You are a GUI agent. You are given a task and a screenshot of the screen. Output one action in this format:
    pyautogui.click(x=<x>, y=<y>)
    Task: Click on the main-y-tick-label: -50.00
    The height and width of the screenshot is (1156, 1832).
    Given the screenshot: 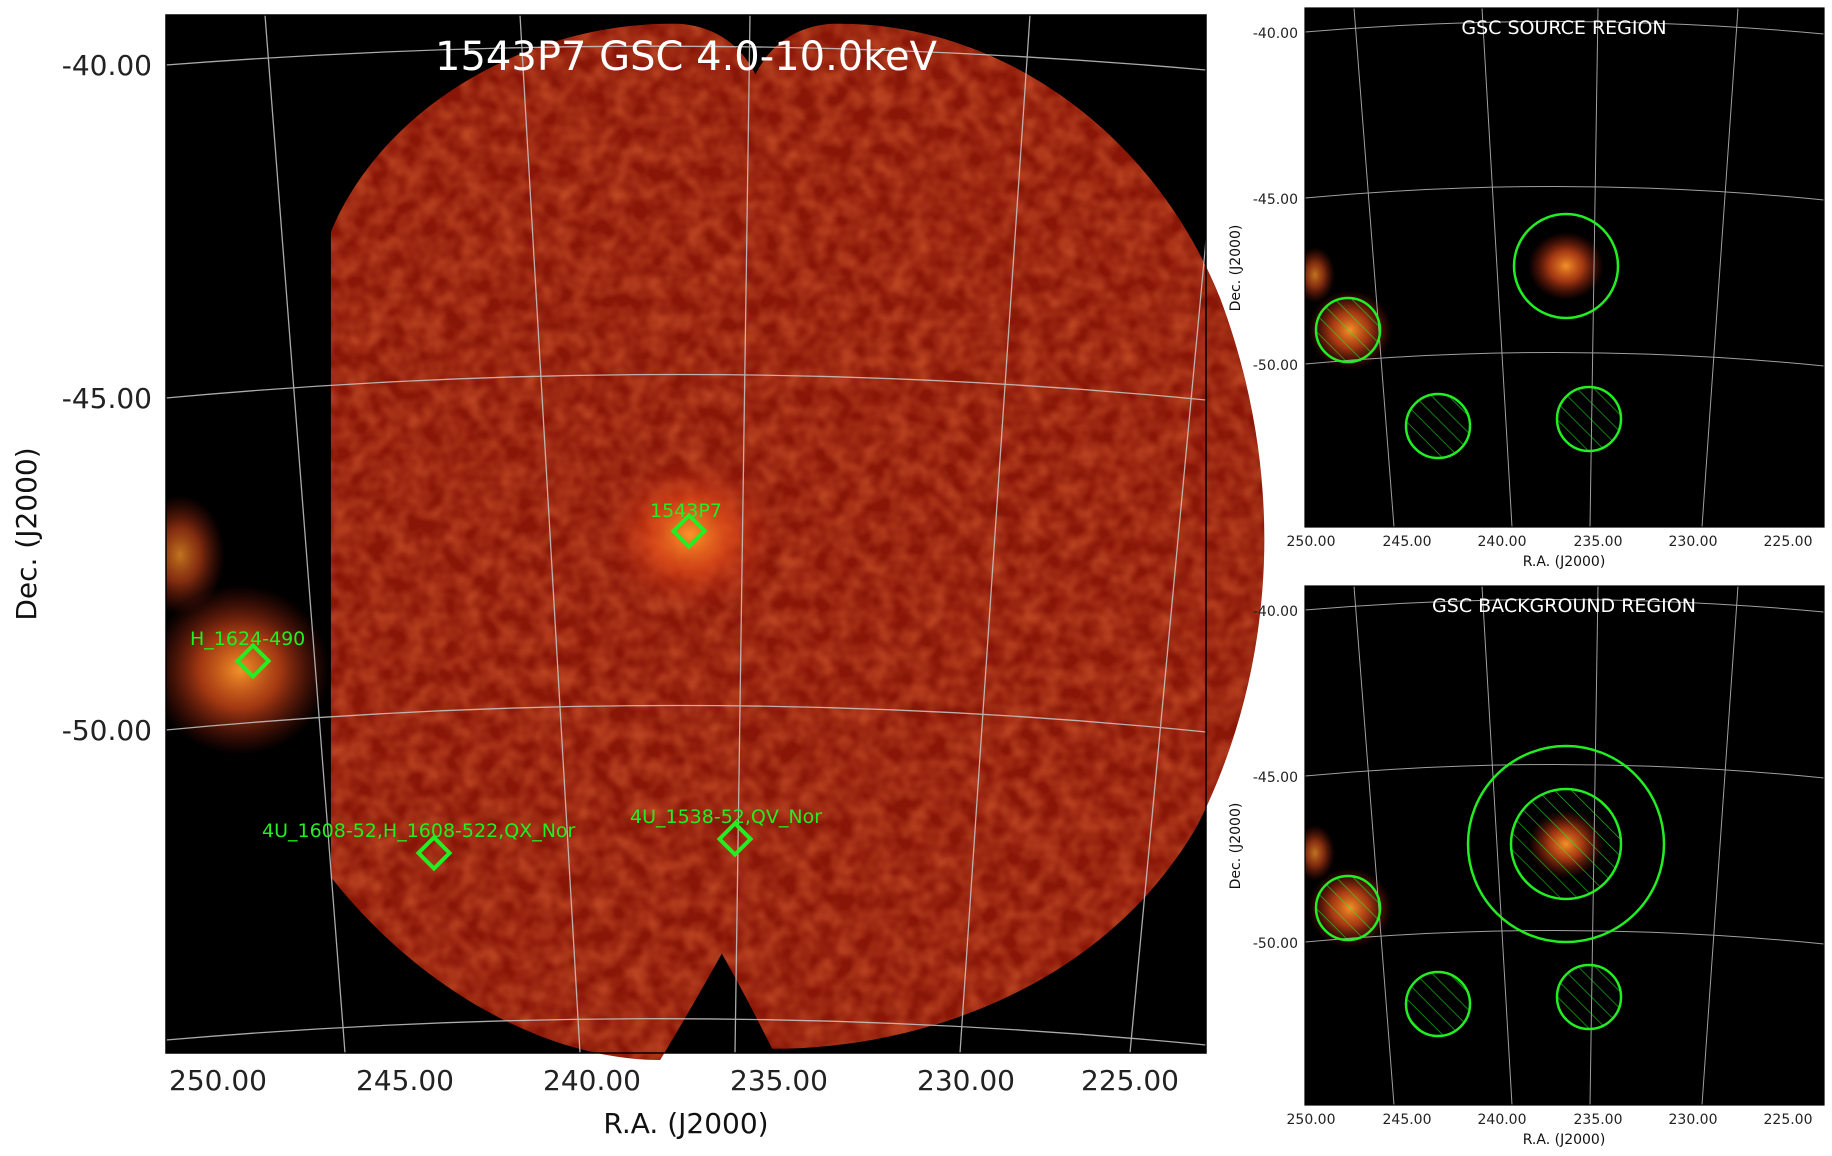 What is the action you would take?
    pyautogui.click(x=107, y=730)
    